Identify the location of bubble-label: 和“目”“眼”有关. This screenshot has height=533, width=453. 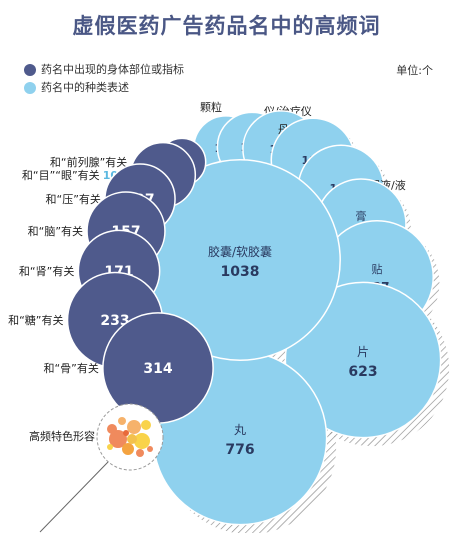
(61, 175).